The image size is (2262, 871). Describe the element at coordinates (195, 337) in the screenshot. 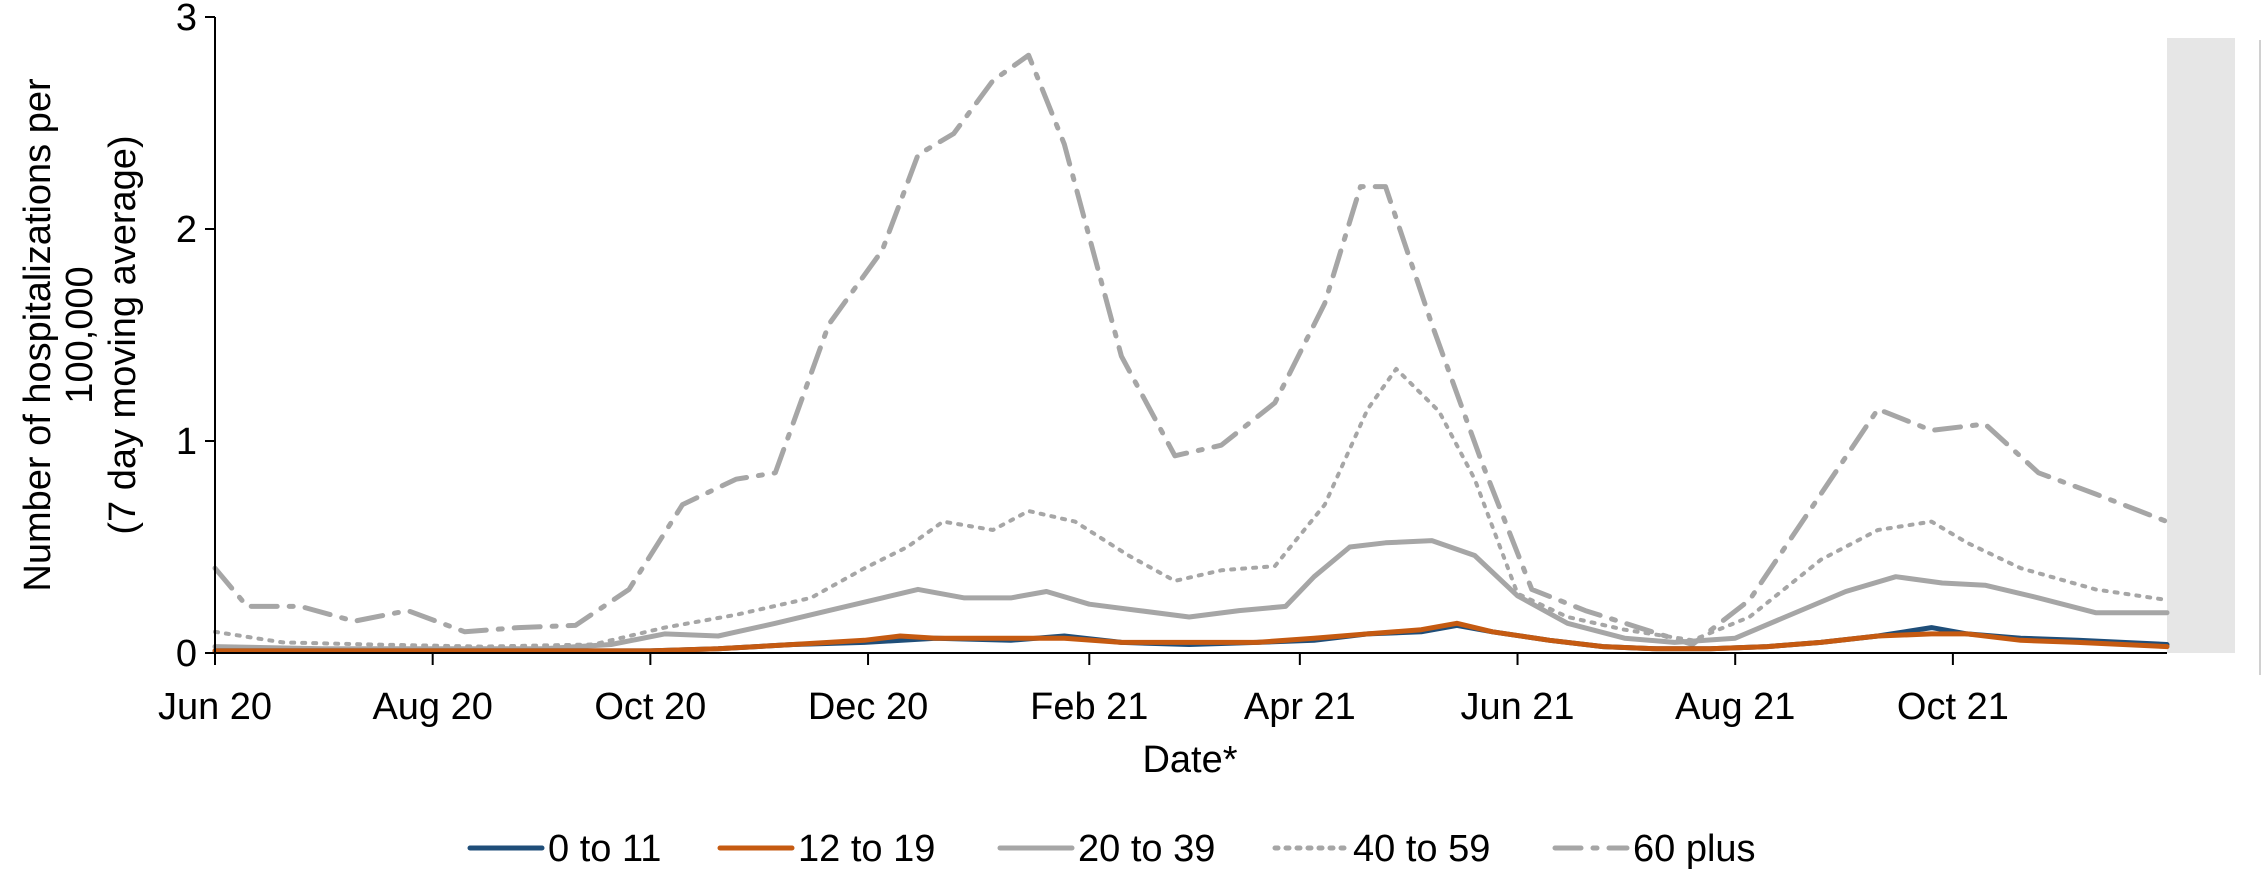

I see `y-ticks: 0 1 2 3` at that location.